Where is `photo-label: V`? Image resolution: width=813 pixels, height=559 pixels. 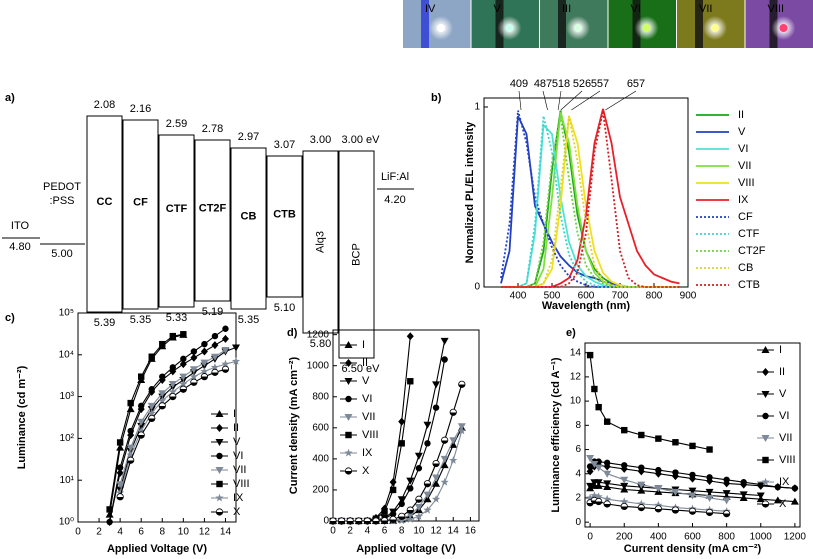
photo-label: V is located at coordinates (498, 9).